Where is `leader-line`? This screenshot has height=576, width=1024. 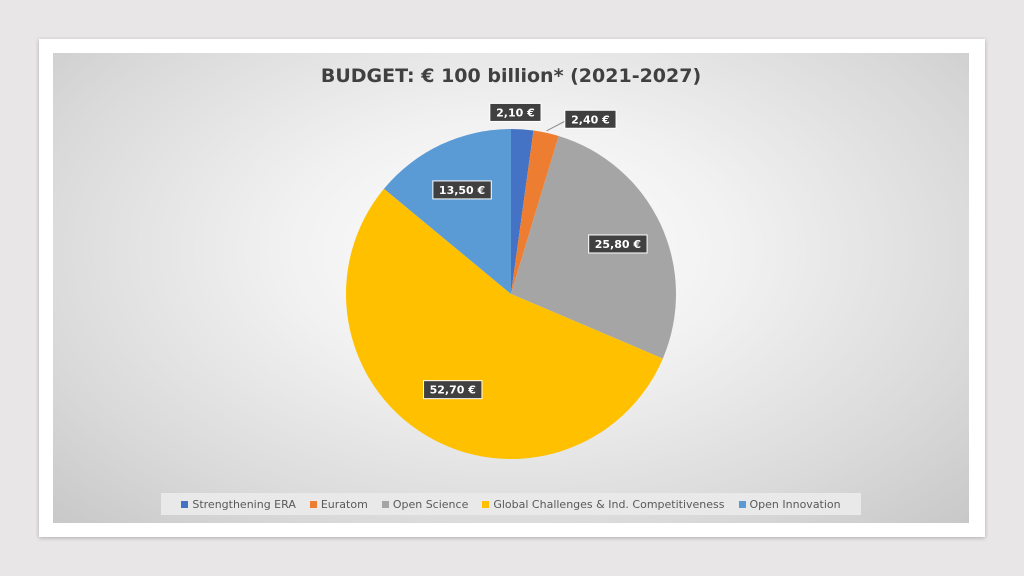 leader-line is located at coordinates (556, 126).